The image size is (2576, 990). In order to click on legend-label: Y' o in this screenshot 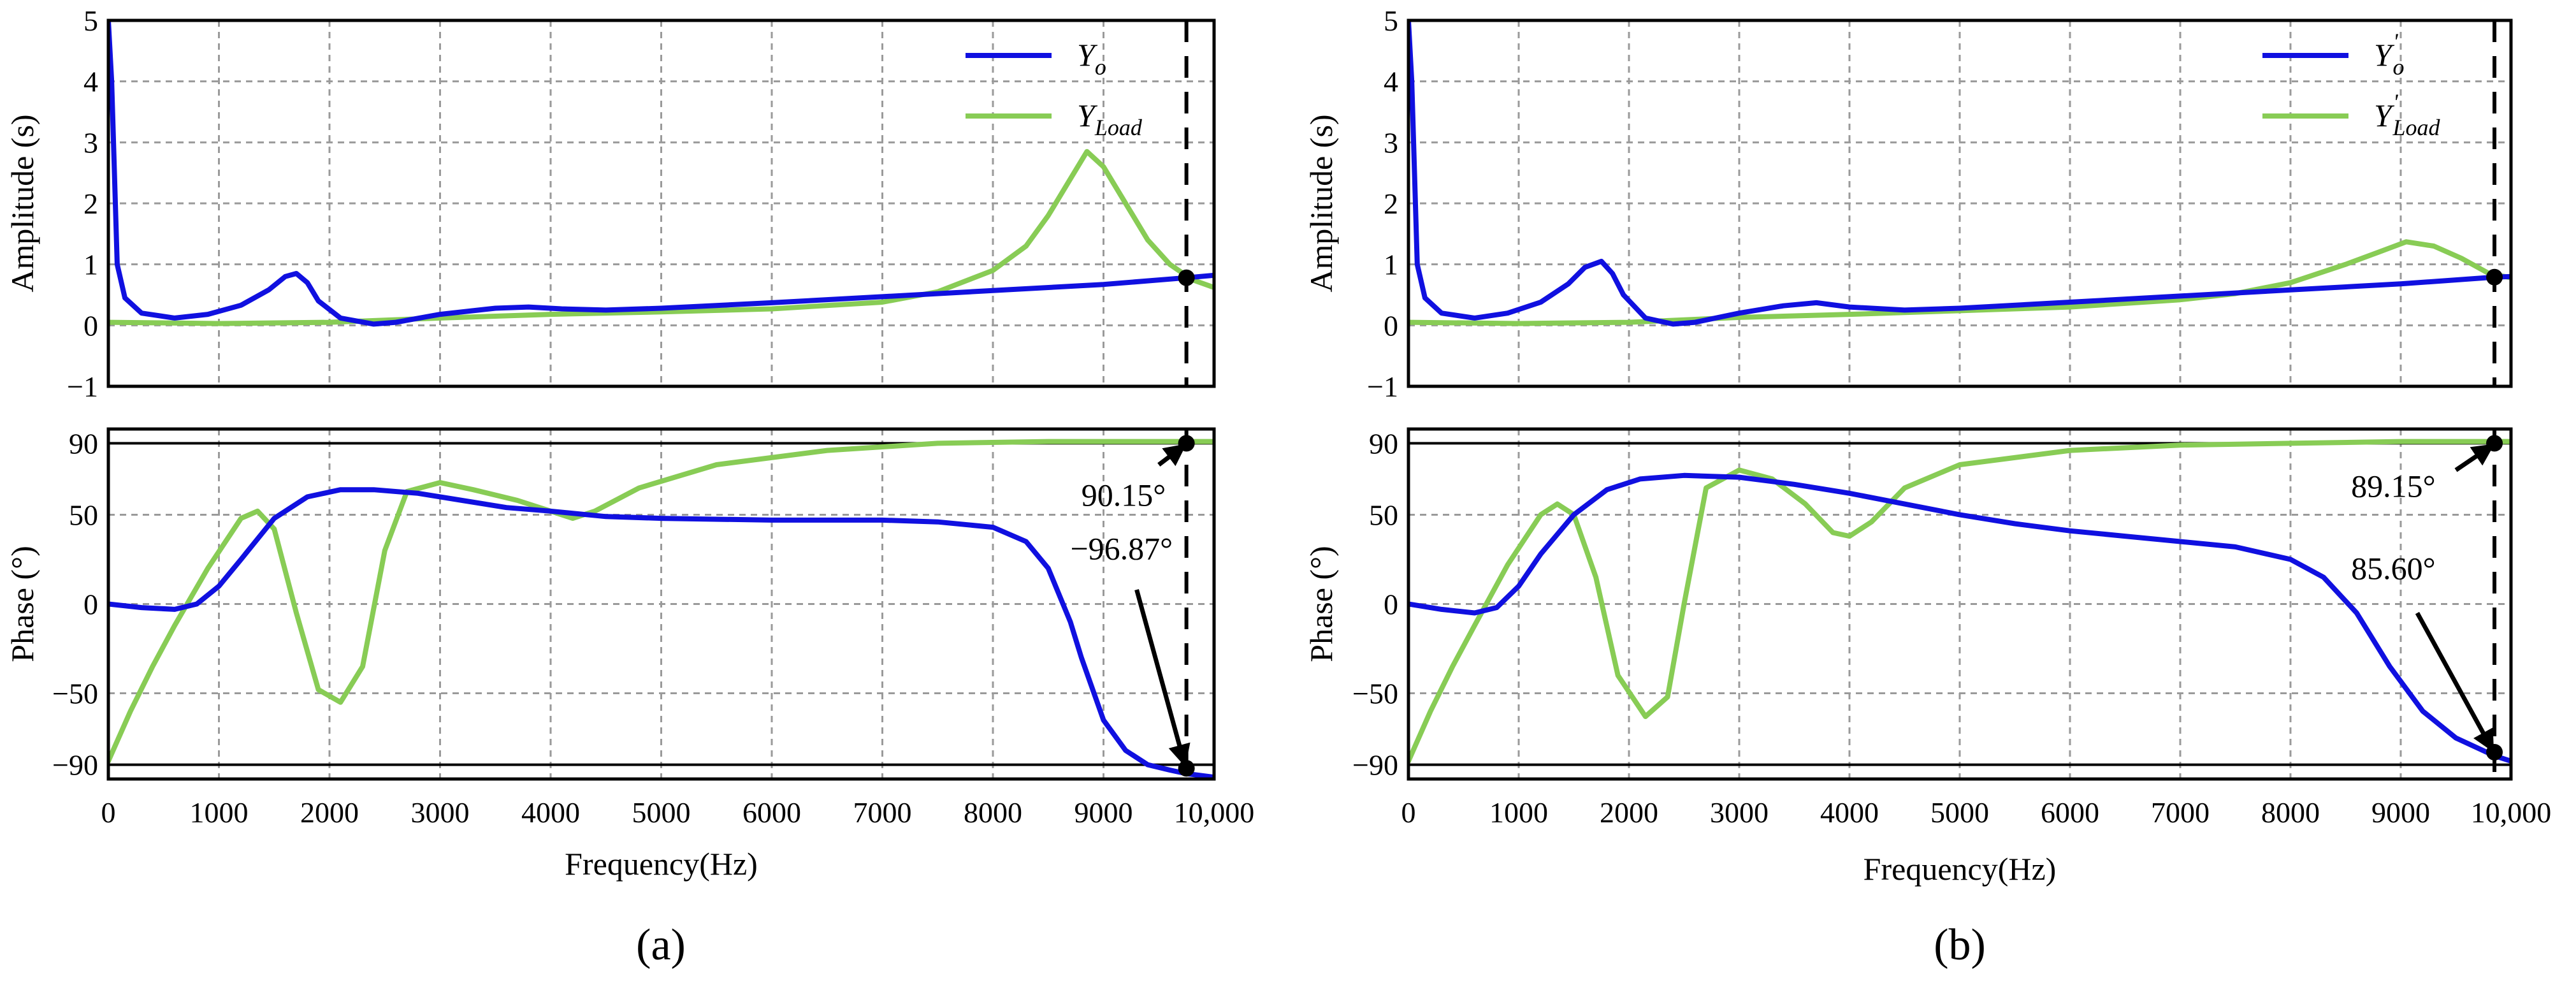, I will do `click(2389, 55)`.